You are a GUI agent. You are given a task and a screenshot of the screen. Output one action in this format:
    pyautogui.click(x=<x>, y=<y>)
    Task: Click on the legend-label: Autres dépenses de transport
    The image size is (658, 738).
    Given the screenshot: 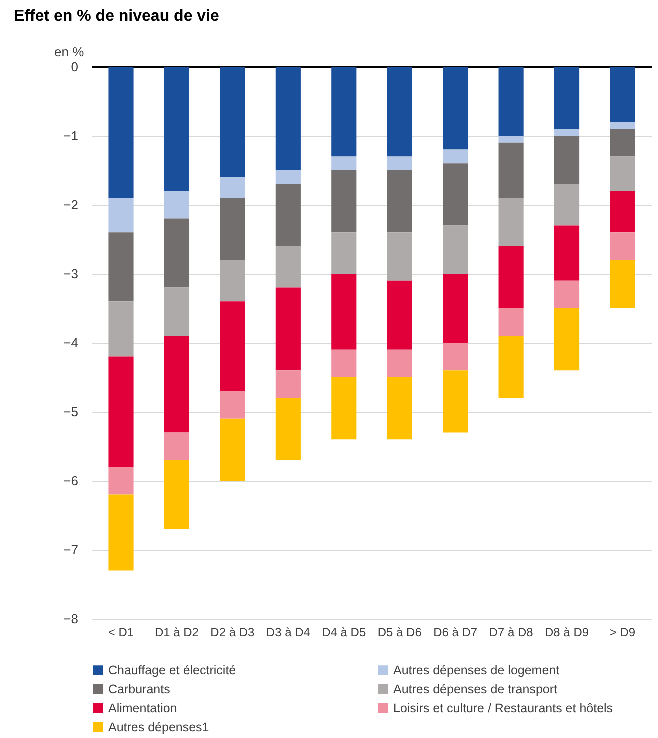 What is the action you would take?
    pyautogui.click(x=476, y=689)
    